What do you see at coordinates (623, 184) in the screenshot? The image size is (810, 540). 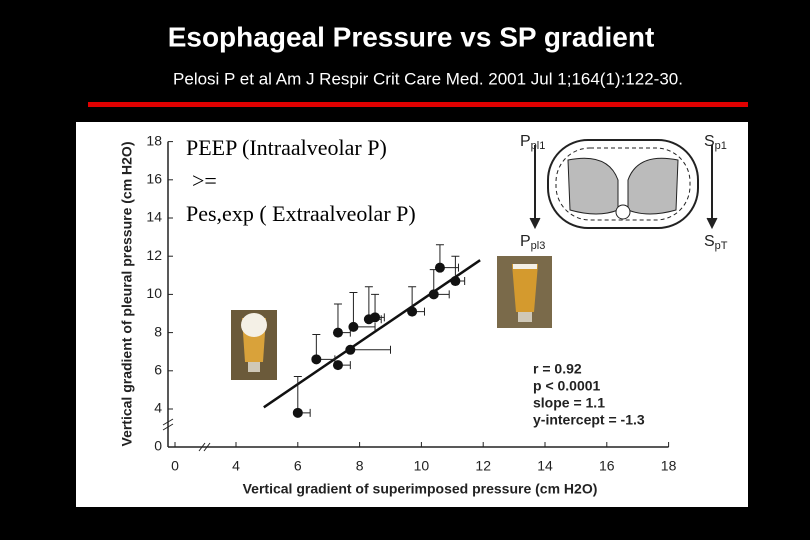 I see `torso-diagram` at bounding box center [623, 184].